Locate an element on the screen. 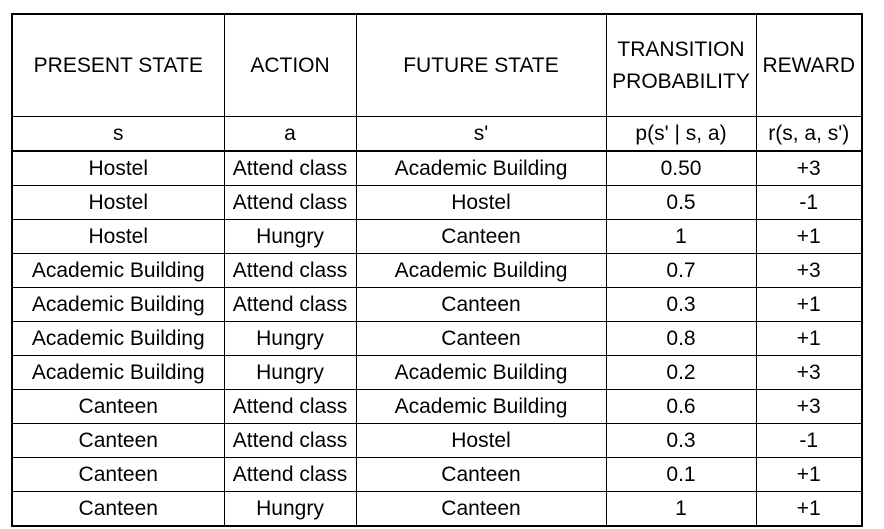 Image resolution: width=884 pixels, height=529 pixels. symbol-action: a is located at coordinates (290, 134).